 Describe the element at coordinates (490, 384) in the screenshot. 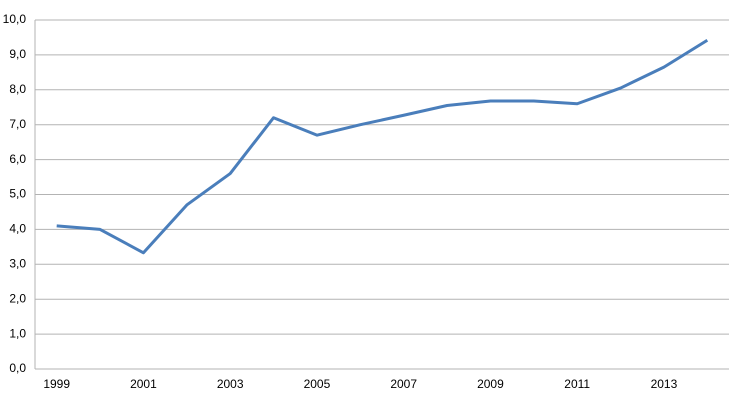

I see `x-tick-label: 2009` at that location.